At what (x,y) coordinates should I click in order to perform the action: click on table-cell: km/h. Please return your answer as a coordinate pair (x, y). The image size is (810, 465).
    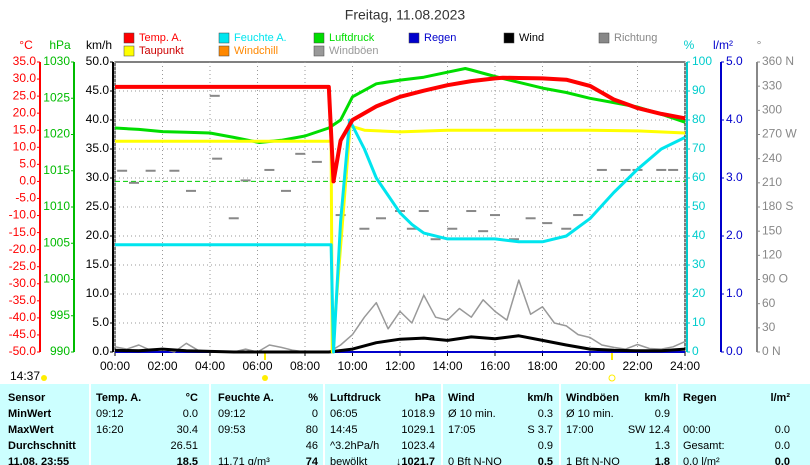
    Looking at the image, I should click on (657, 398).